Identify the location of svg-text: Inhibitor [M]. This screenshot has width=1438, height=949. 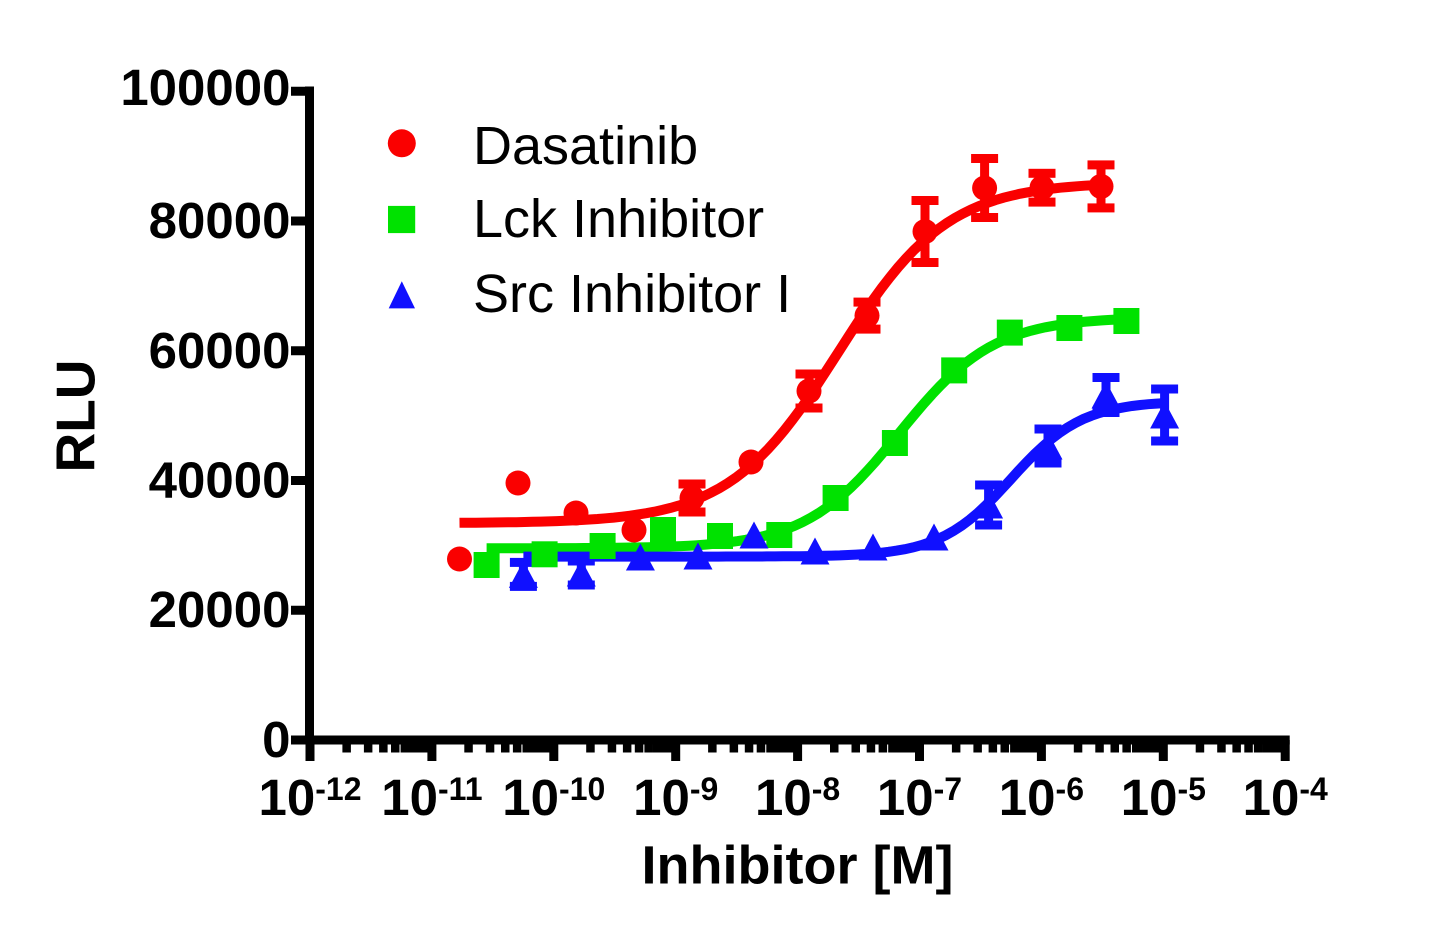
(798, 866).